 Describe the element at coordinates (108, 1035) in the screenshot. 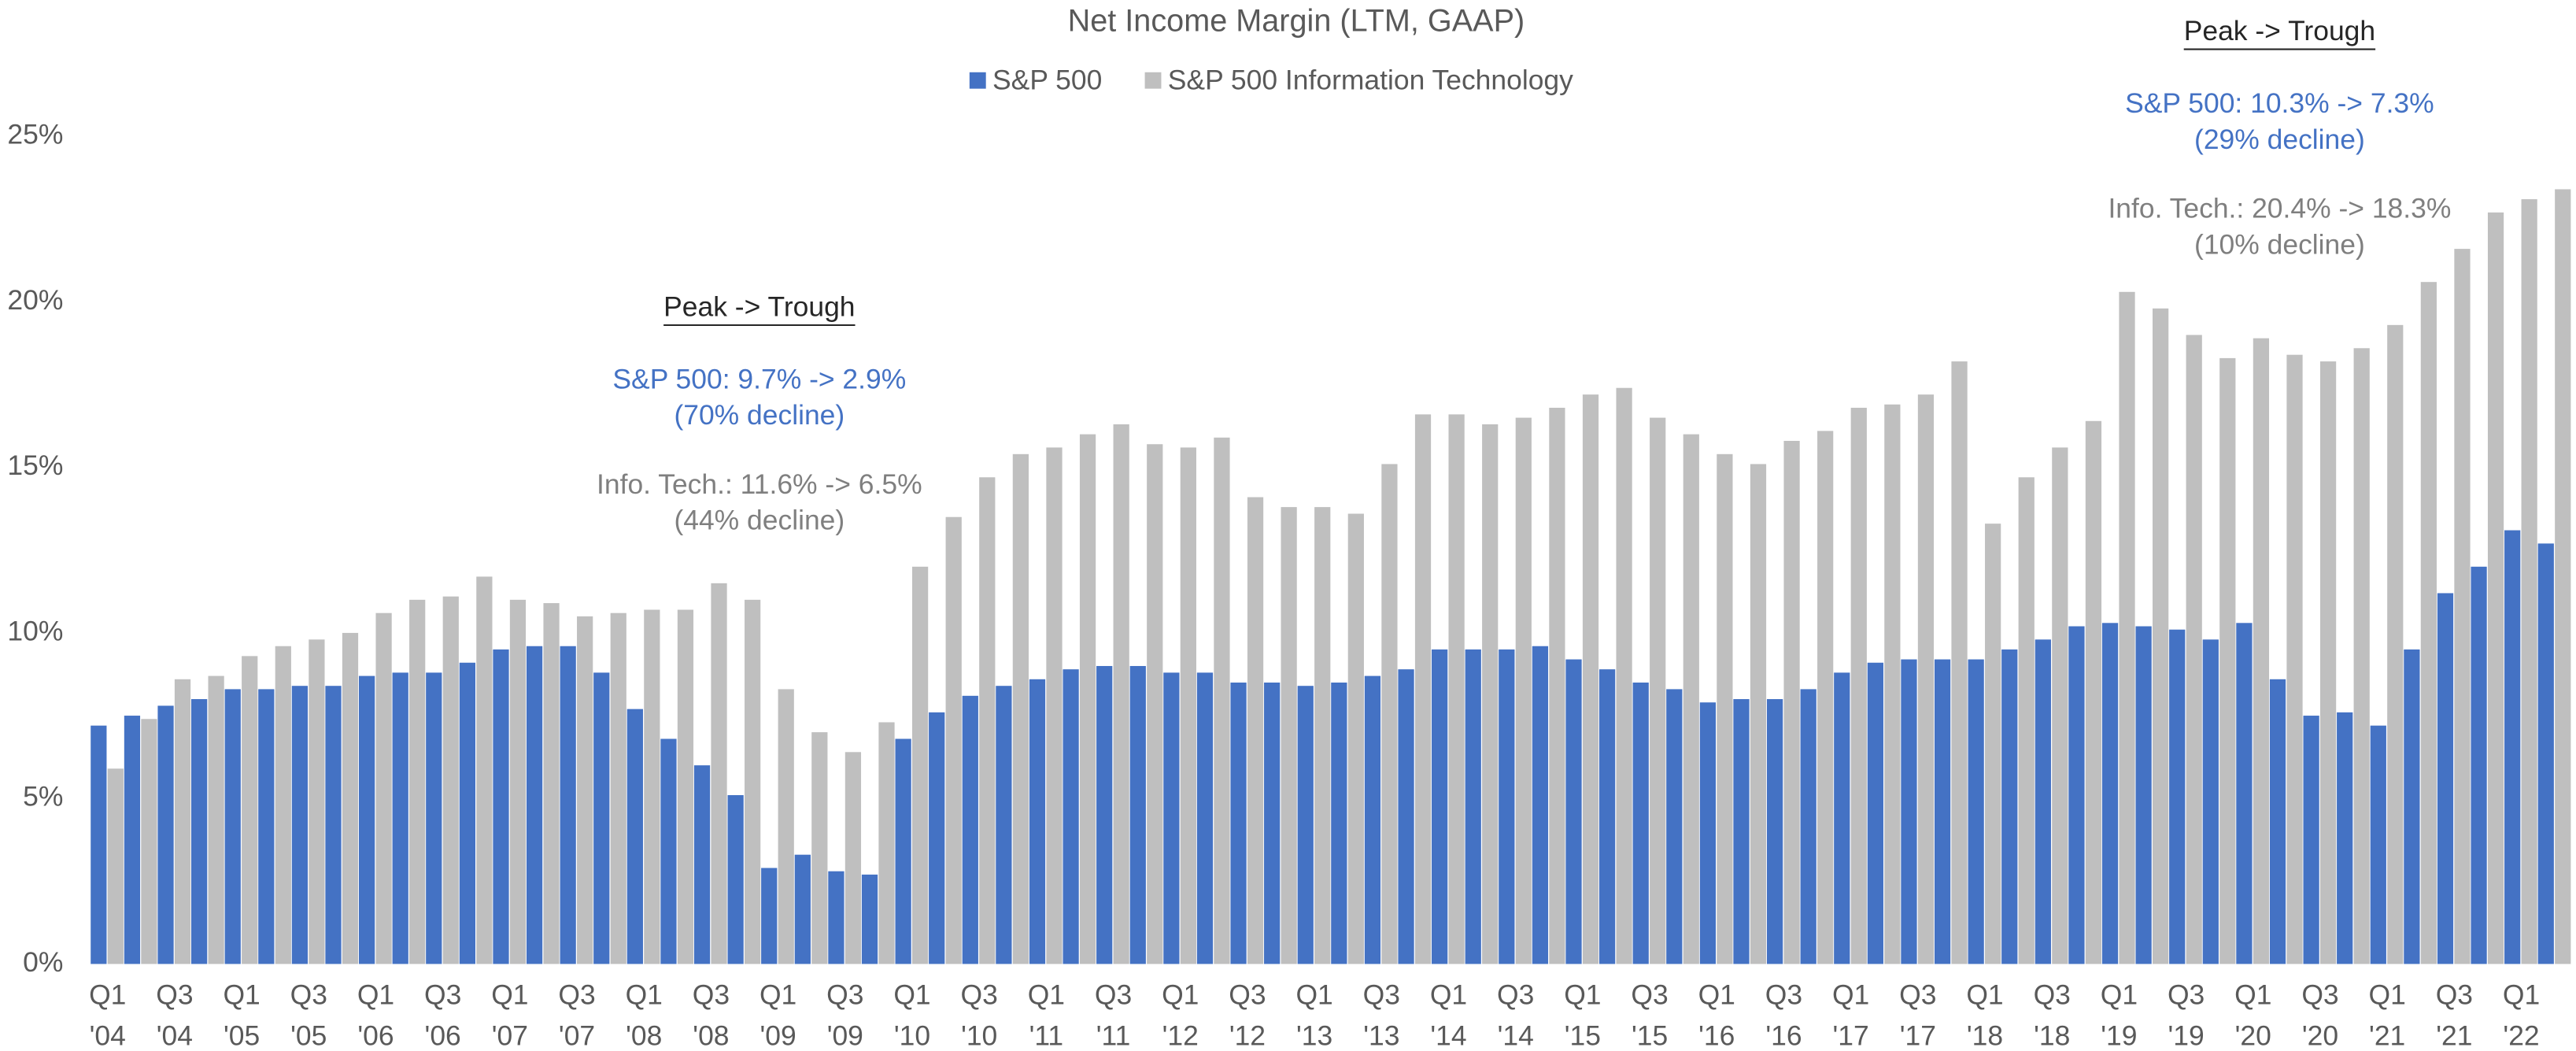

I see `x-tick-label: '04` at that location.